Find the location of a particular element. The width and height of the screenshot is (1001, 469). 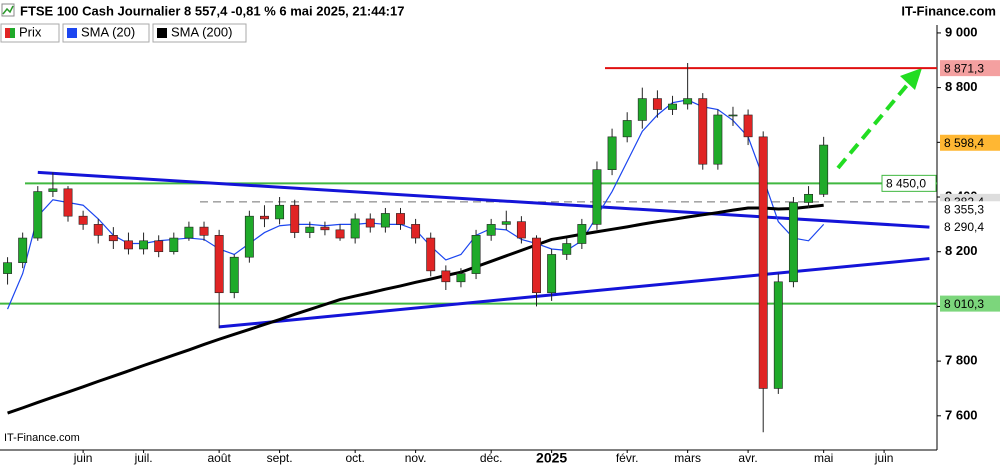

x-tick-label: sept. is located at coordinates (280, 458).